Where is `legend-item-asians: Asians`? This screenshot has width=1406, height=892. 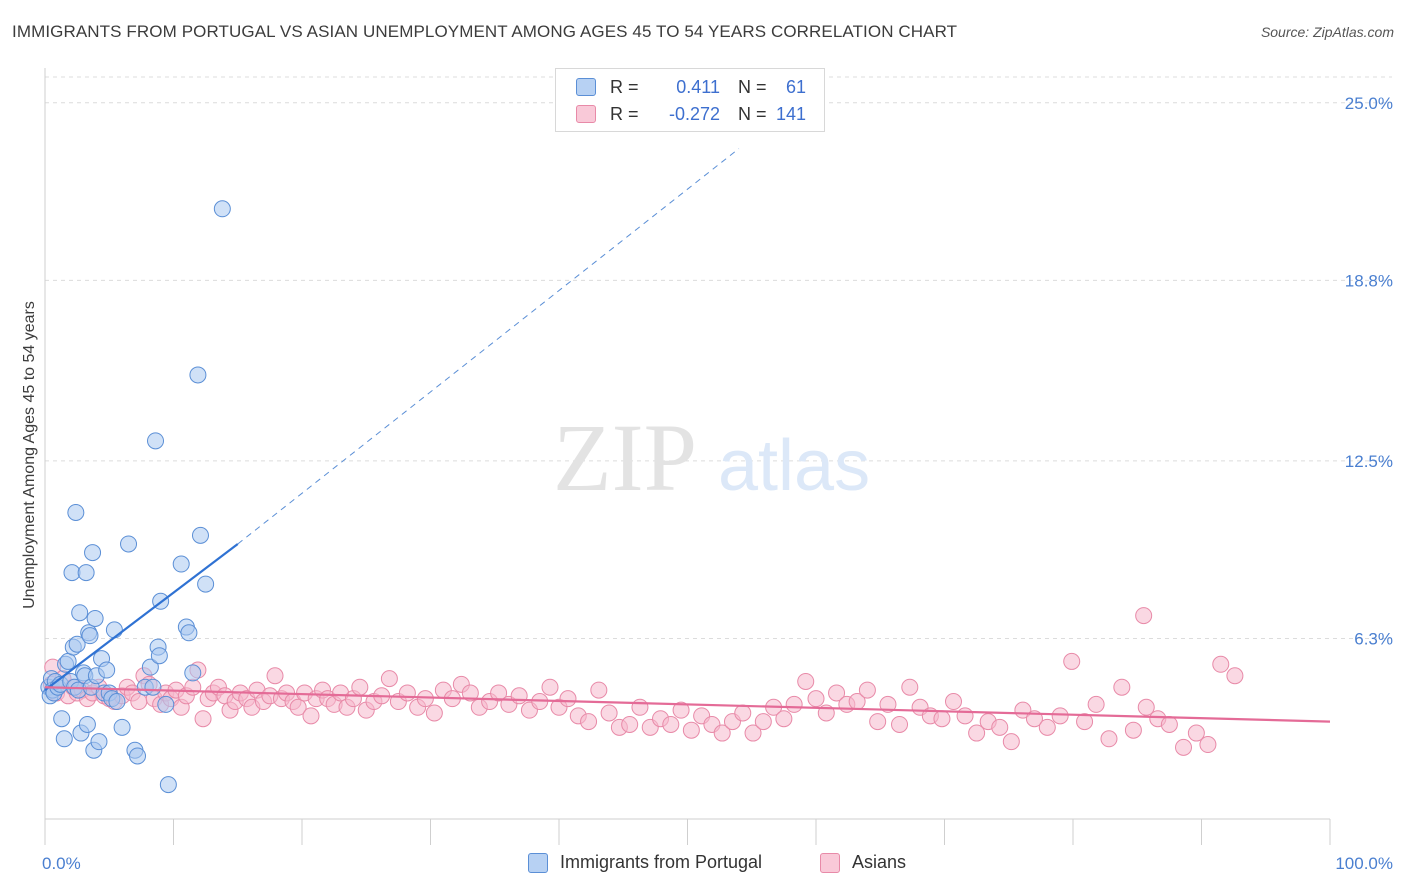 legend-item-asians: Asians is located at coordinates (863, 862).